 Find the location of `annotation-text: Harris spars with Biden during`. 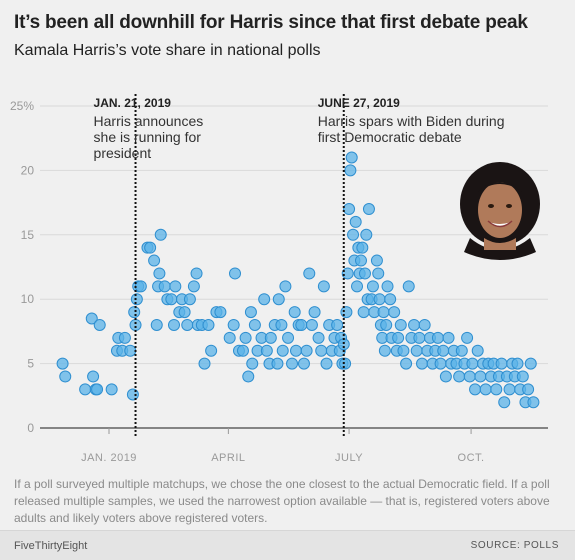

annotation-text: Harris spars with Biden during is located at coordinates (411, 121).